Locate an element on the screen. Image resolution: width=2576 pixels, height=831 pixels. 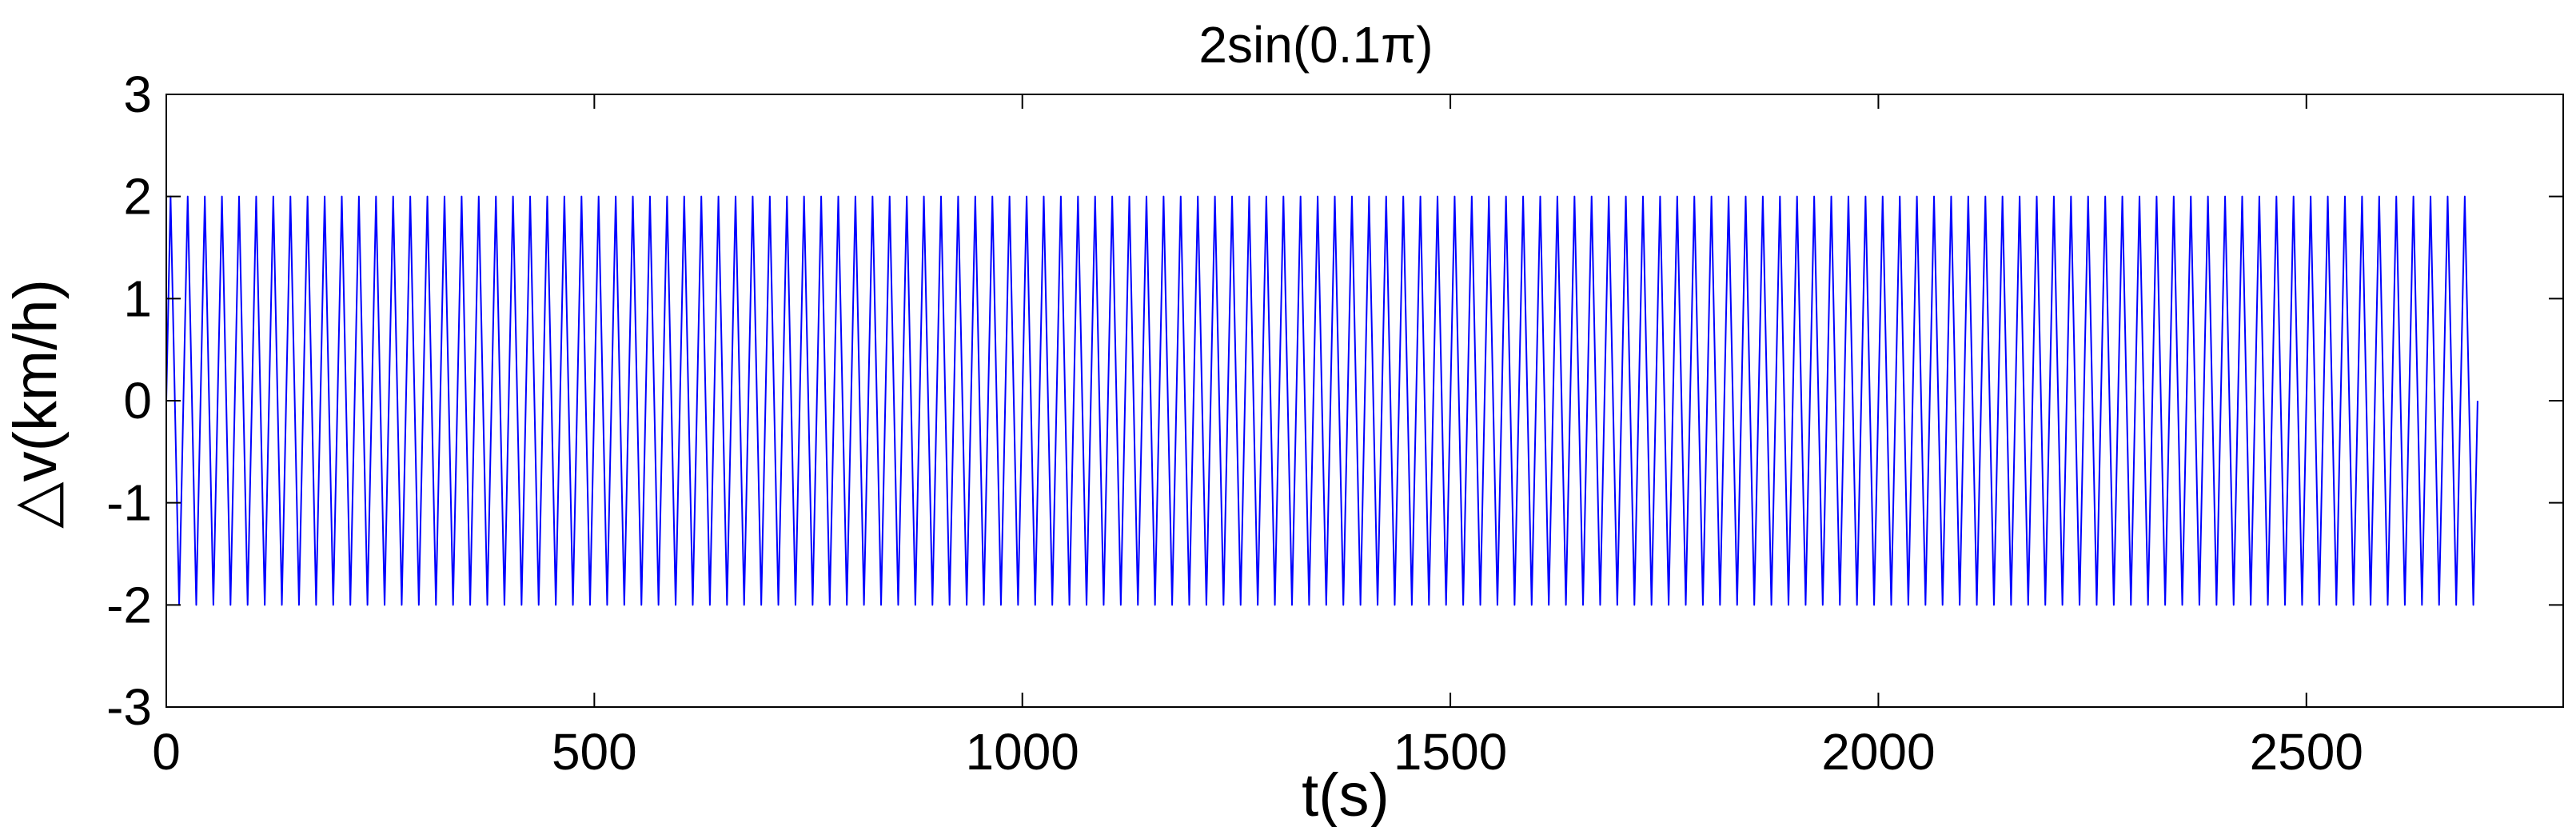
y-tick-label: 3 is located at coordinates (137, 94).